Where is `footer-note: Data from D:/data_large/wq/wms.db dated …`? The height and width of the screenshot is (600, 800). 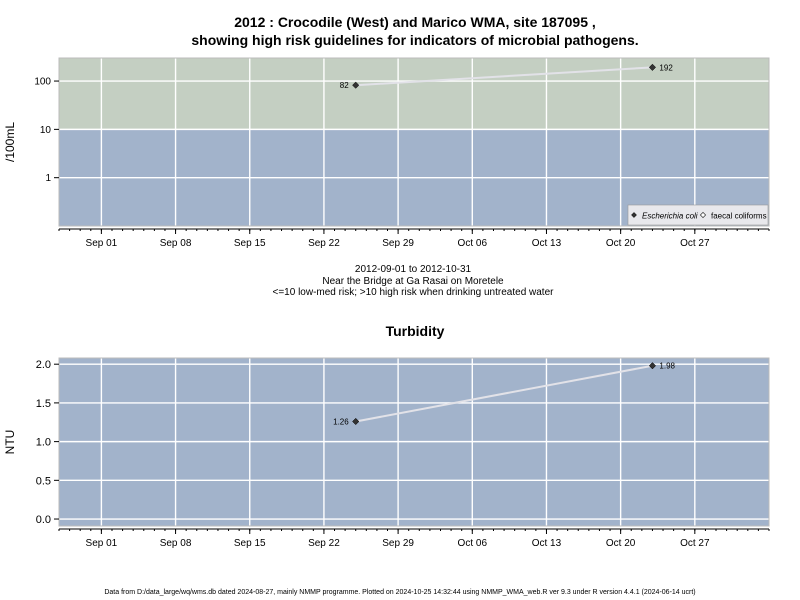 footer-note: Data from D:/data_large/wq/wms.db dated … is located at coordinates (400, 592).